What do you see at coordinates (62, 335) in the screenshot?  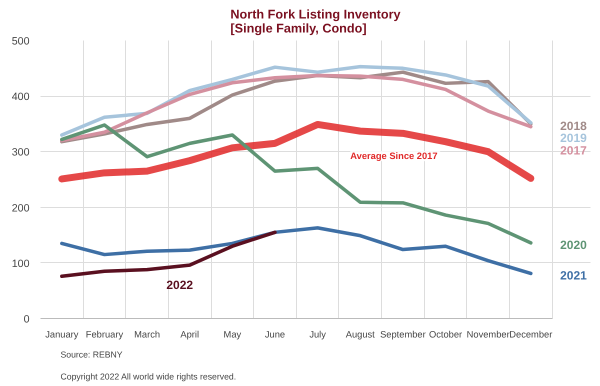 I see `x-tick-label: January` at bounding box center [62, 335].